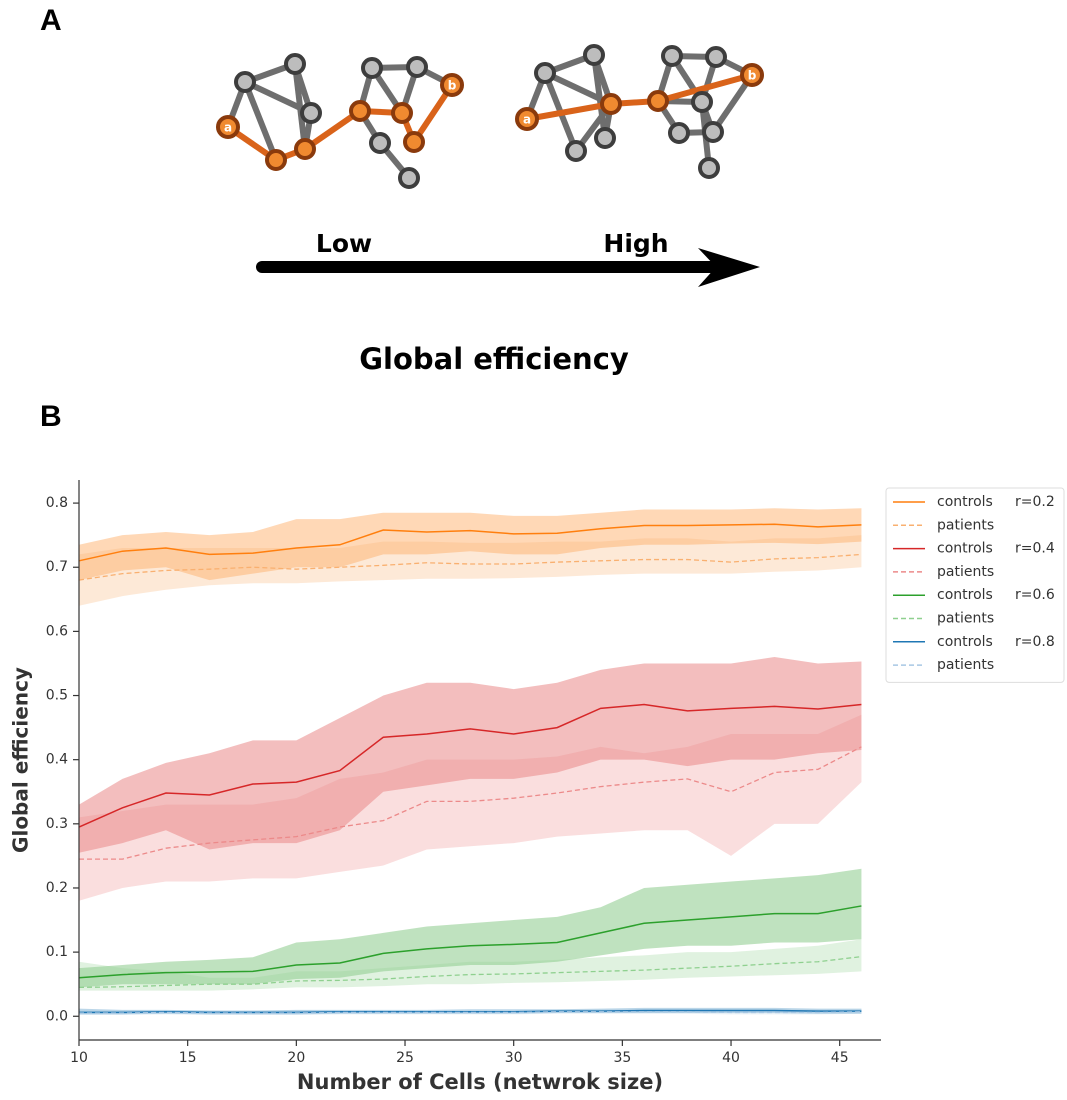  I want to click on y-tick-label: 0.1, so click(57, 952).